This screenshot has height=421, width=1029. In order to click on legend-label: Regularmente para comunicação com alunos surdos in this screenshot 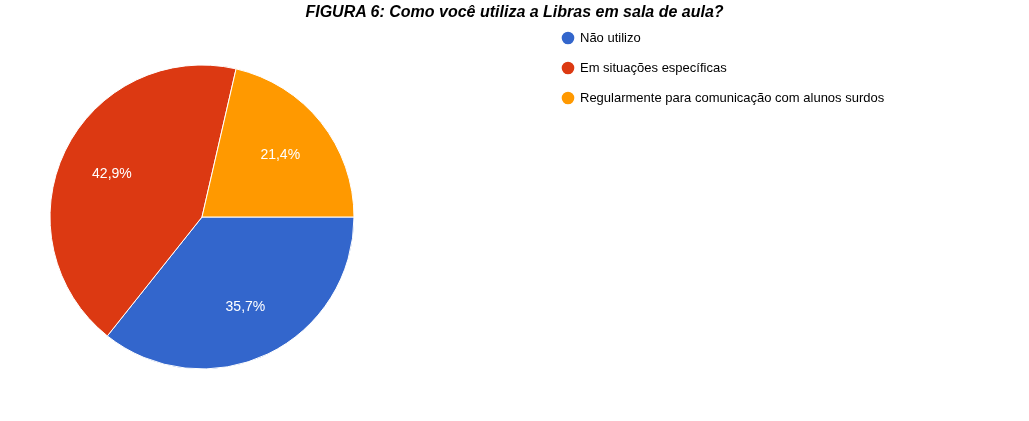, I will do `click(732, 97)`.